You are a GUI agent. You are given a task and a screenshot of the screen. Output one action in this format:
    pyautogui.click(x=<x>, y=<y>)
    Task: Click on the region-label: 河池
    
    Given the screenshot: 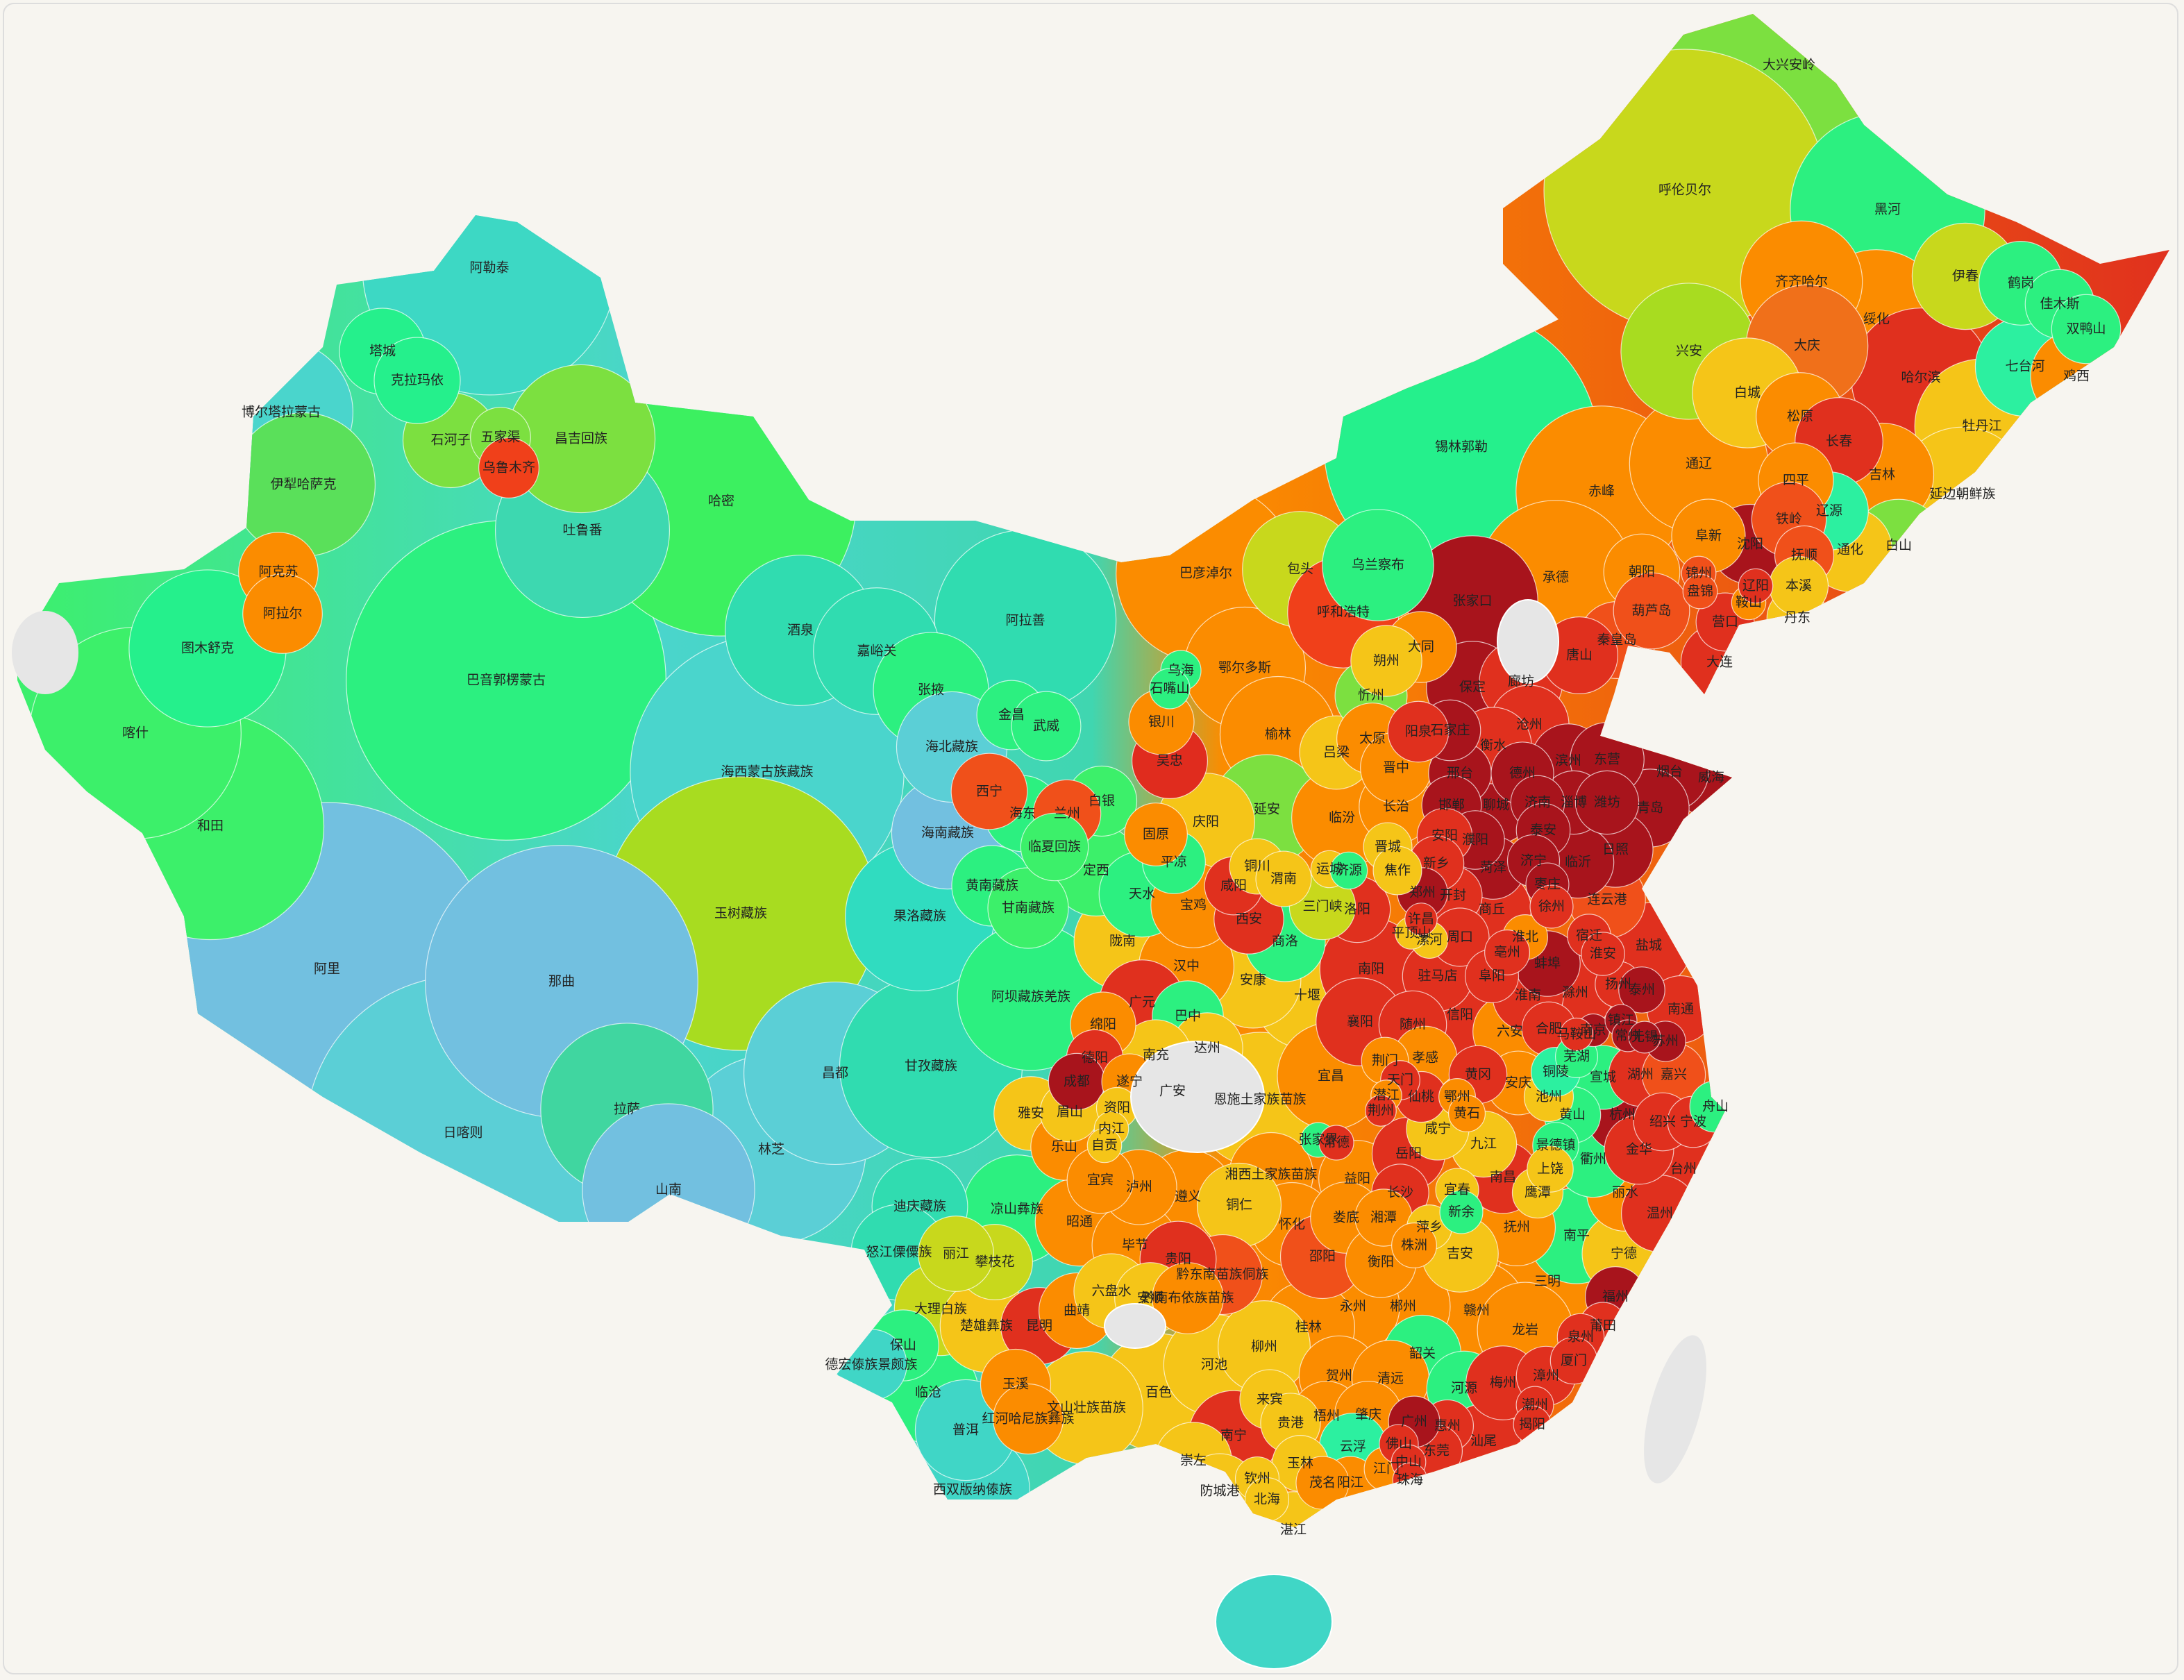 What is the action you would take?
    pyautogui.click(x=1214, y=1364)
    